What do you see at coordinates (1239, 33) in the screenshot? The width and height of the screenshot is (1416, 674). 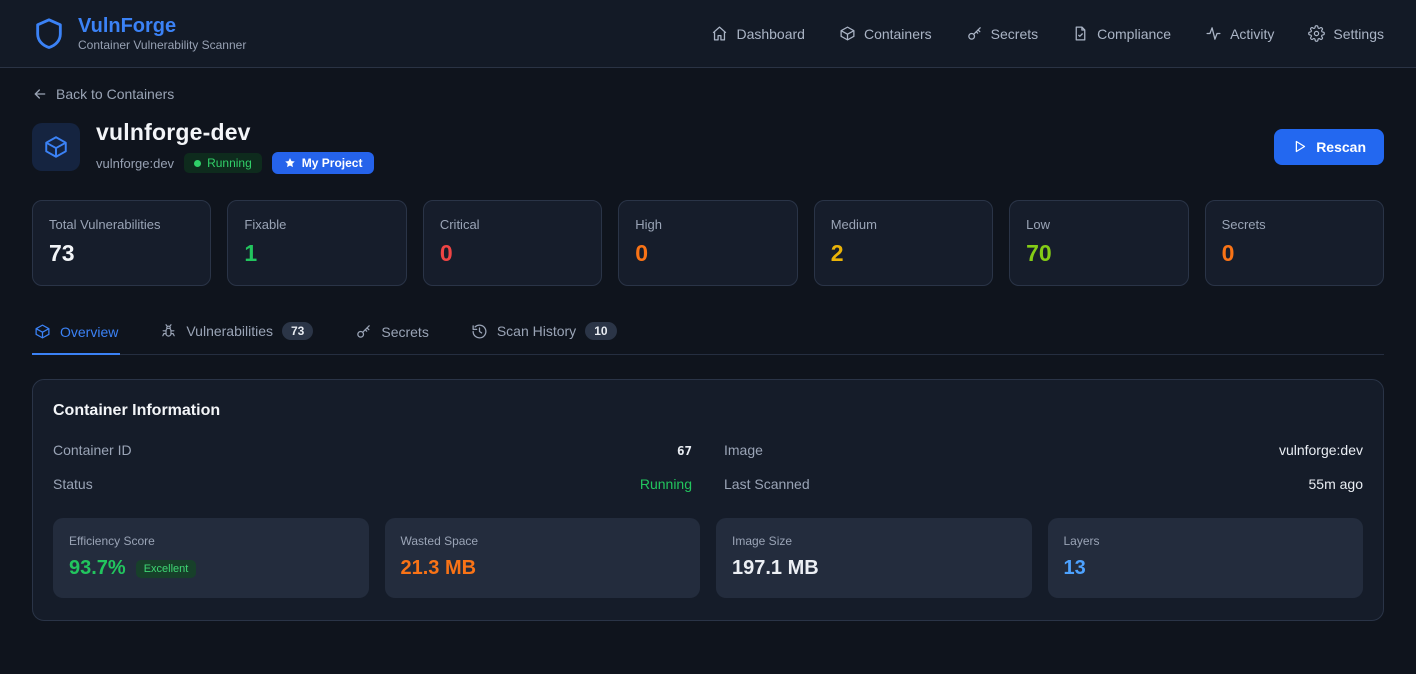 I see `nav-item-activity: Activity` at bounding box center [1239, 33].